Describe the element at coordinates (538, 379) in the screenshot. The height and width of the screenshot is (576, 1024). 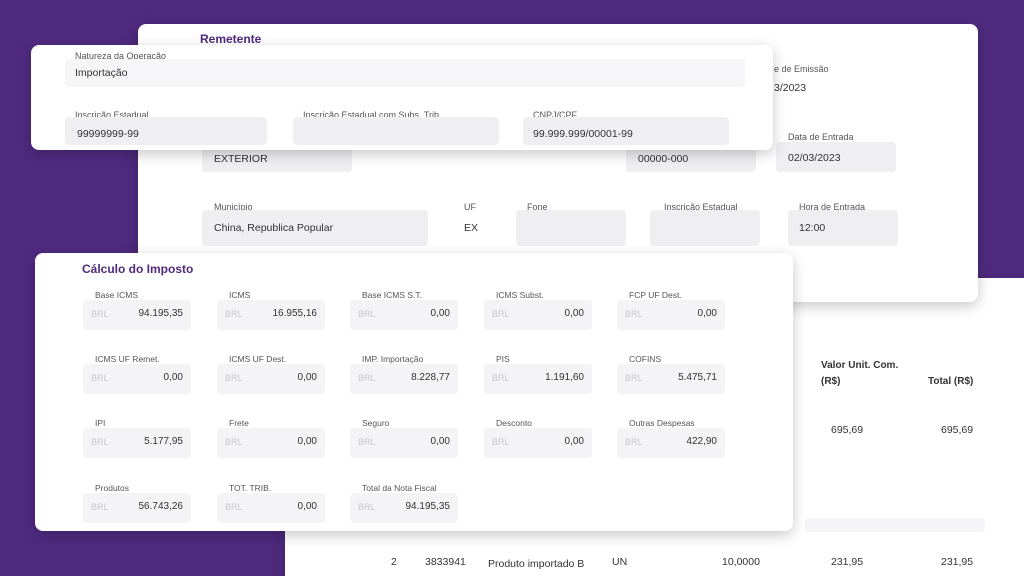
I see `pis-field: BRL 1.191,60` at that location.